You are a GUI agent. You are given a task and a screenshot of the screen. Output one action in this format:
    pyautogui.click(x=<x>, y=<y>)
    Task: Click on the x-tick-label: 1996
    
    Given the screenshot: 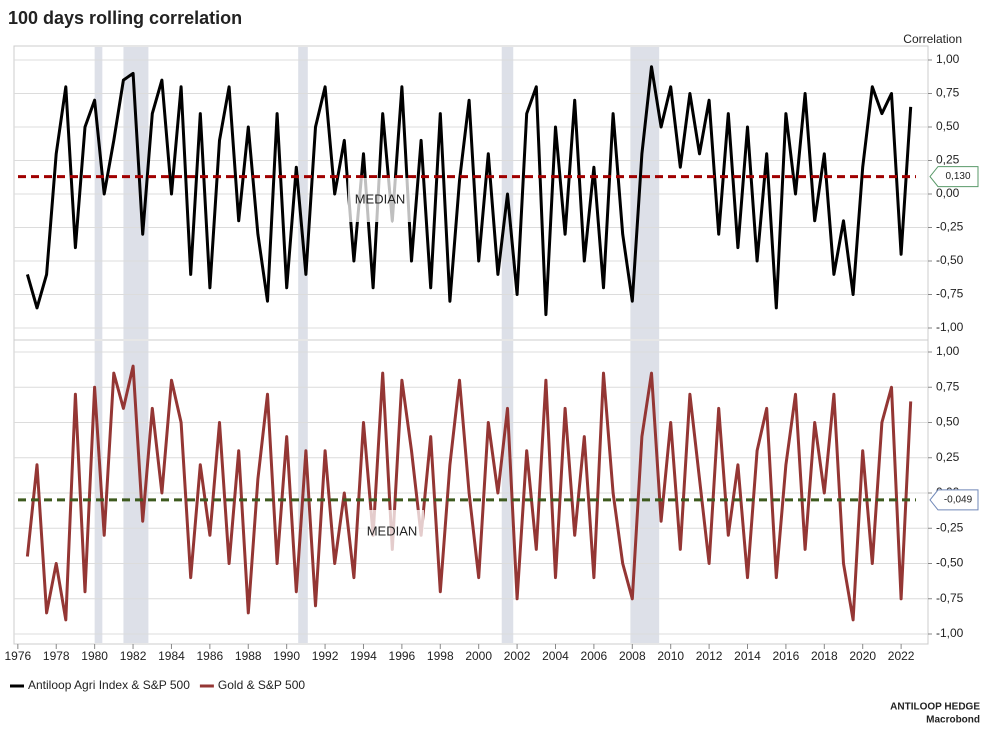 What is the action you would take?
    pyautogui.click(x=402, y=656)
    